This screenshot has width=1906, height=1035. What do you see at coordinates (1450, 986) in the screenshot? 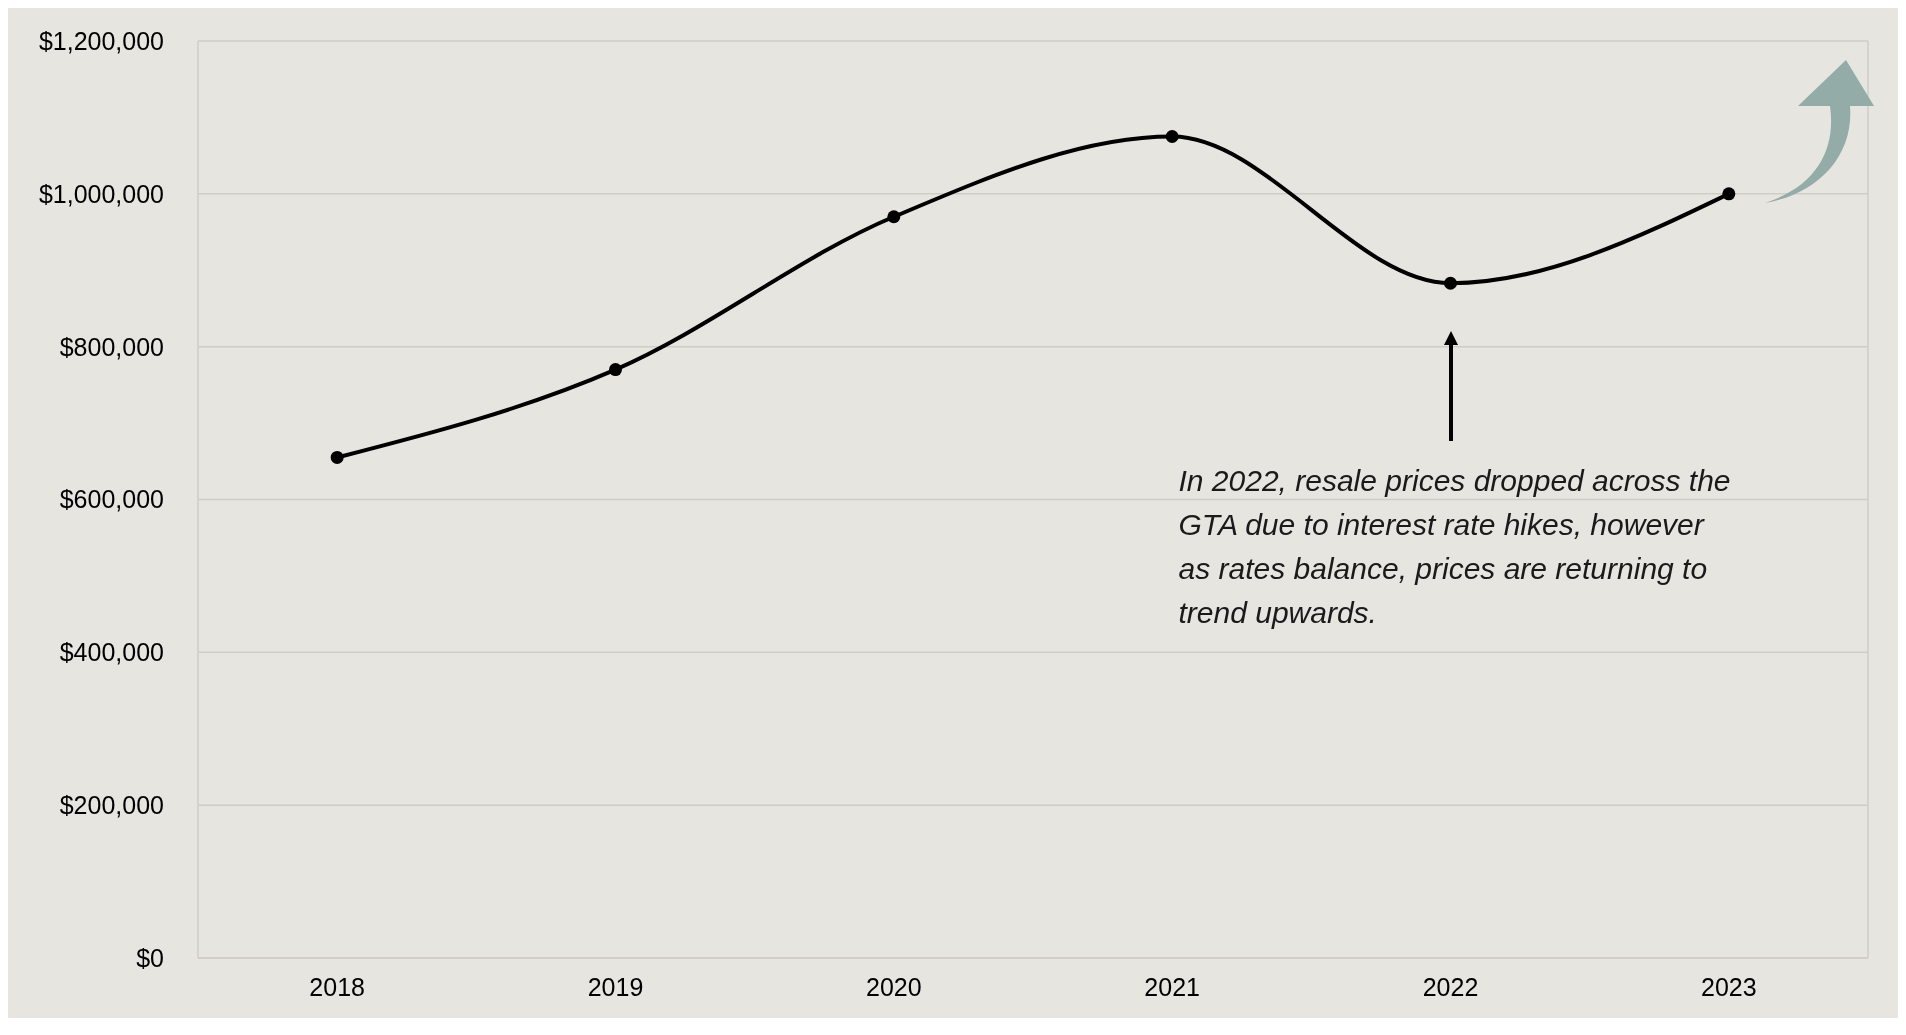
I see `x-tick-label: 2022` at bounding box center [1450, 986].